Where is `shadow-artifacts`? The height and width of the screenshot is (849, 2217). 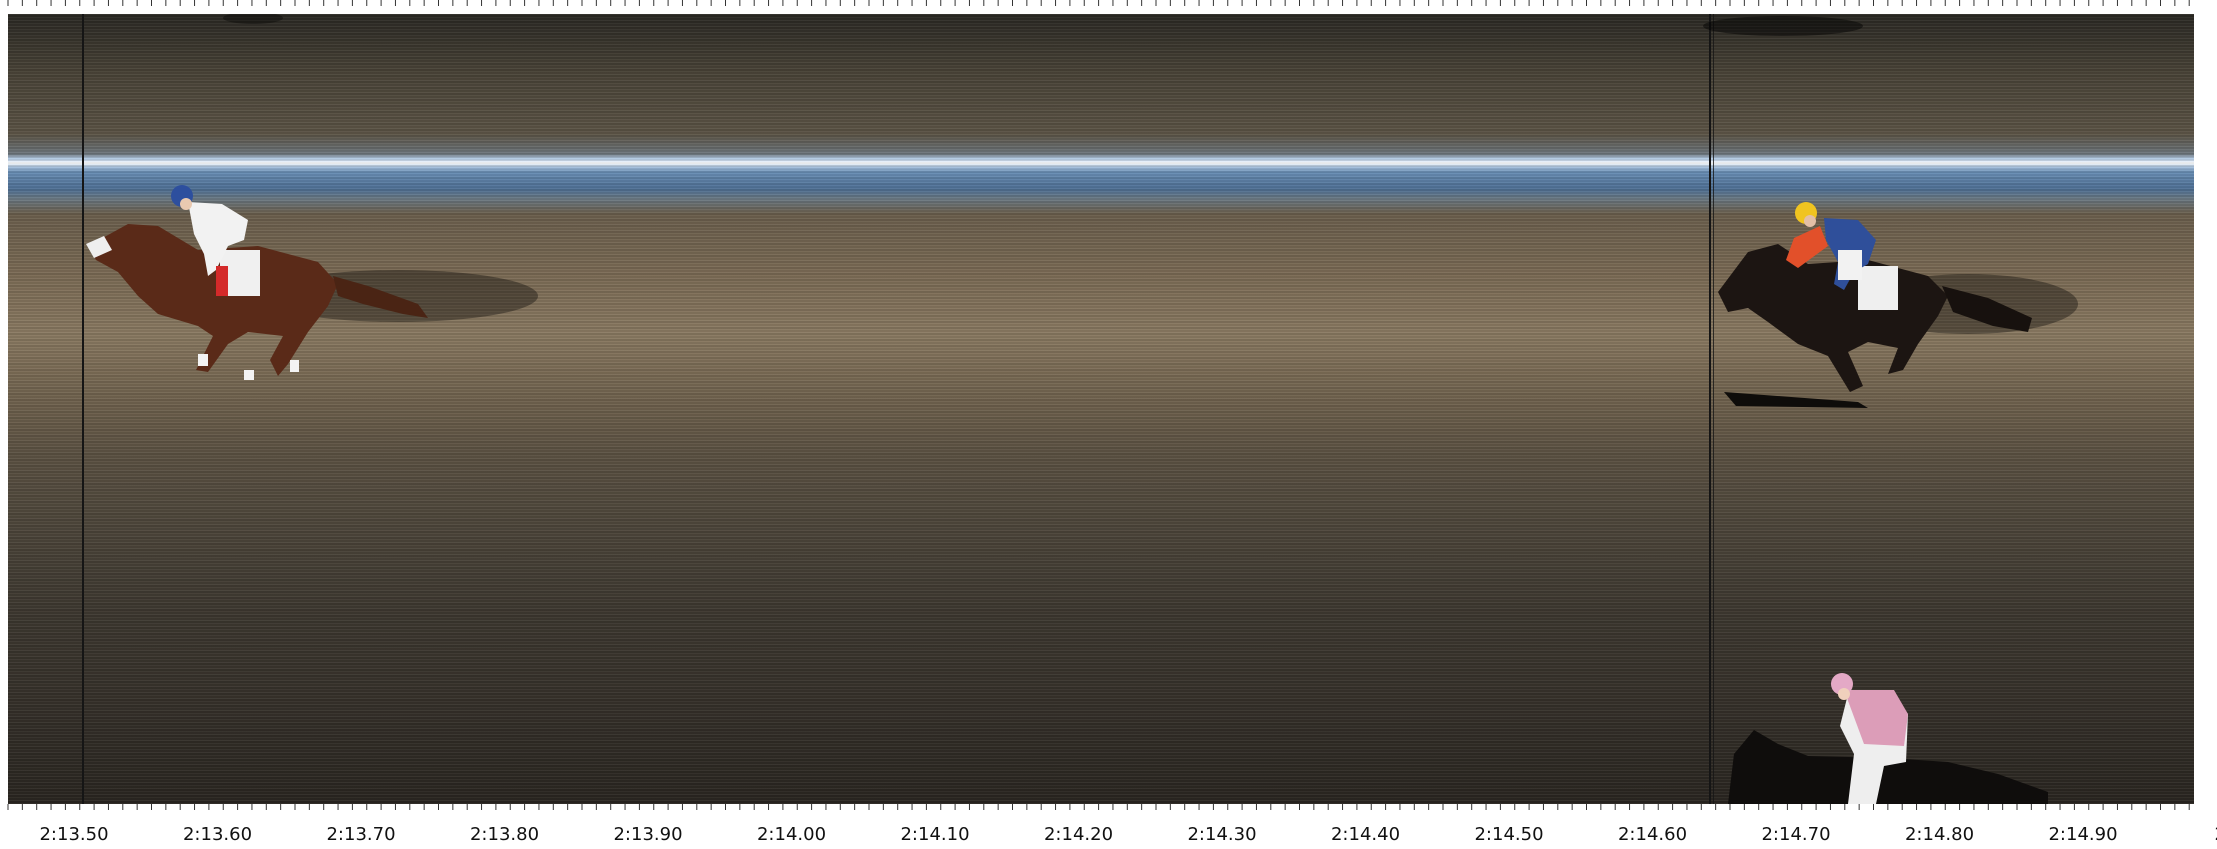
shadow-artifacts is located at coordinates (1043, 25).